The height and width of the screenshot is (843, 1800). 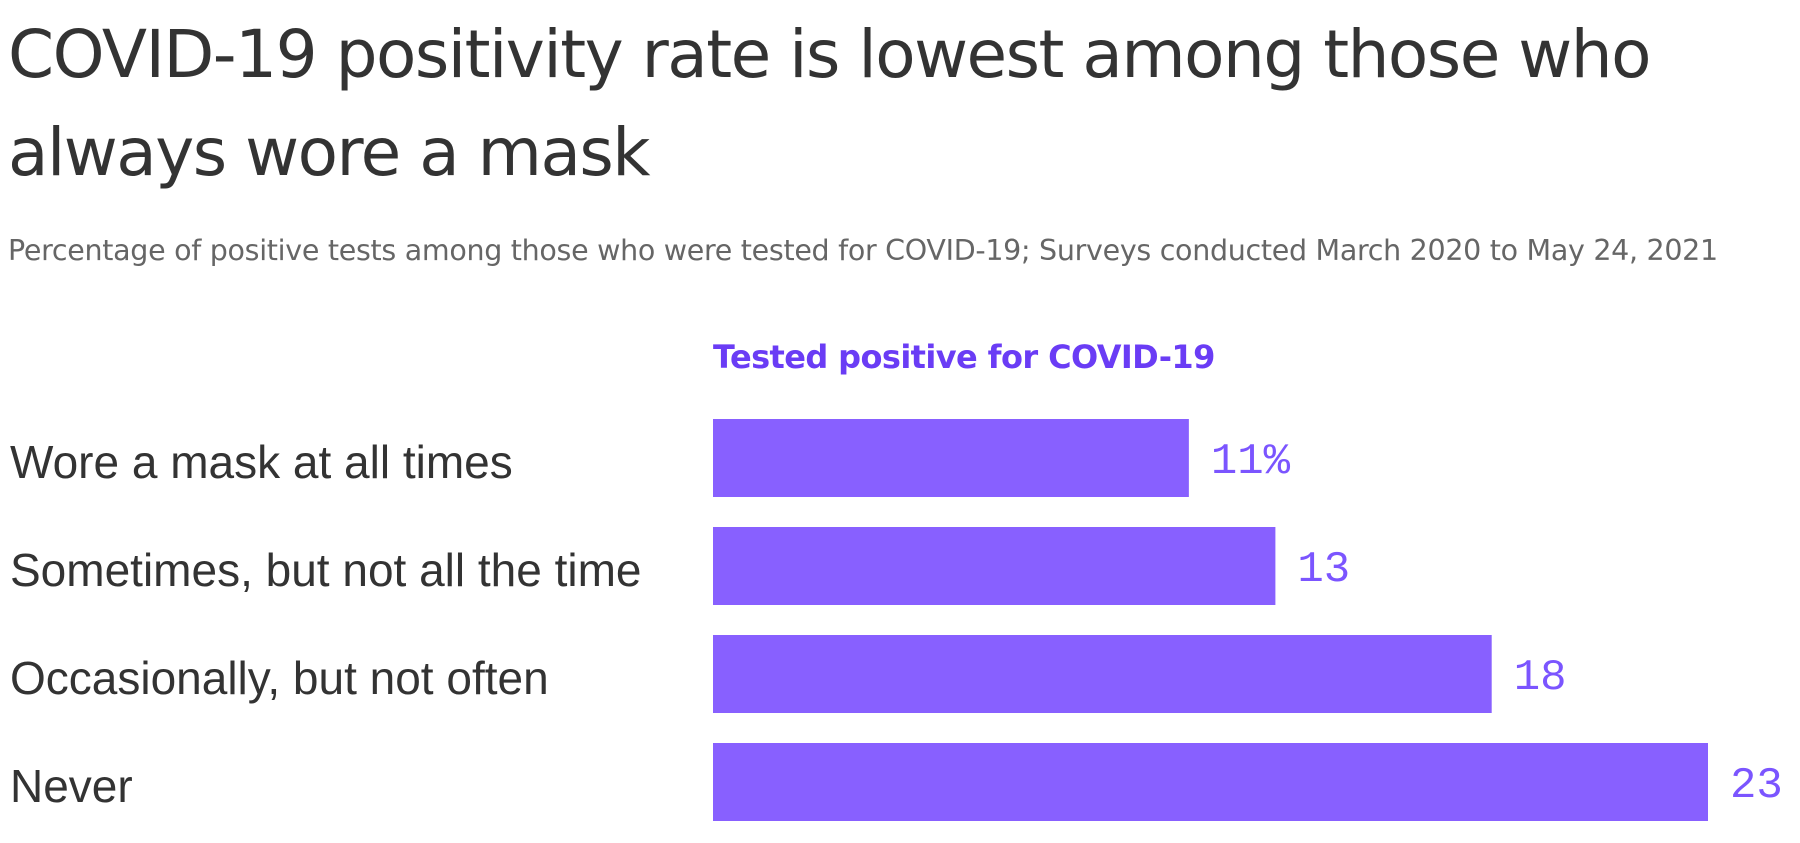 I want to click on value-label: 23, so click(x=1756, y=786).